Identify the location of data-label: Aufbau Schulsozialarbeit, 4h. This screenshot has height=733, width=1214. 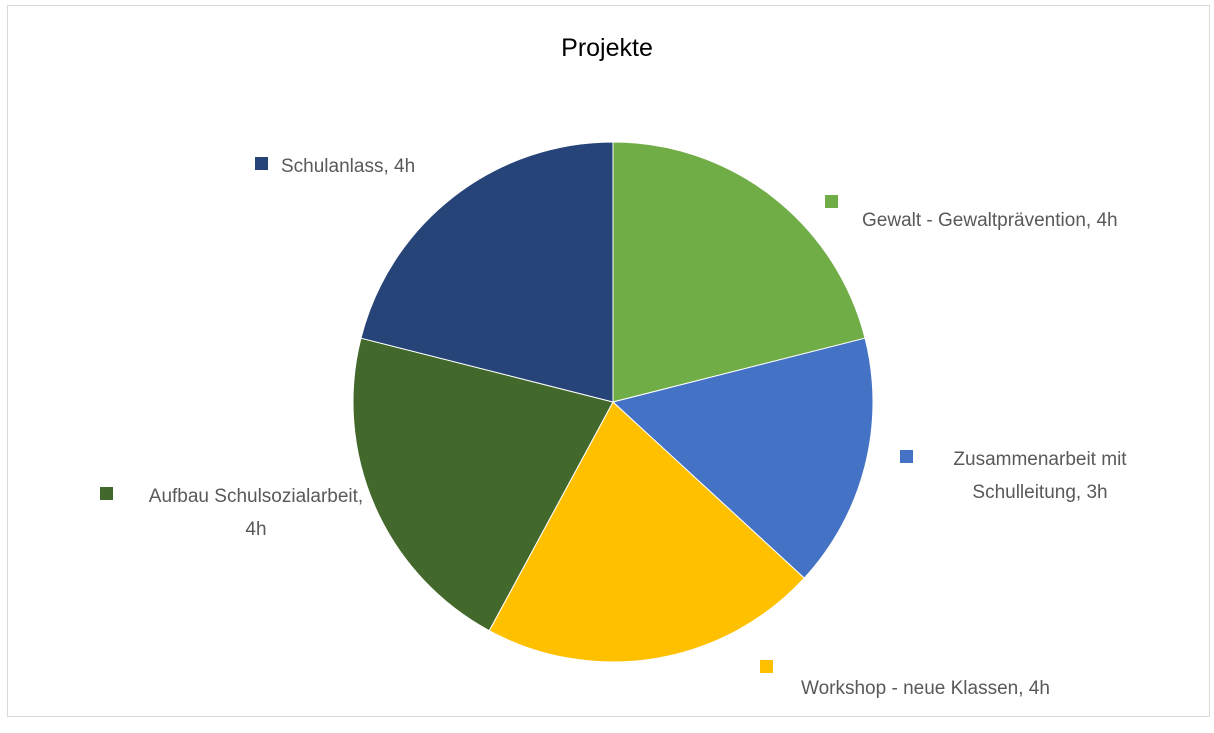
(256, 513).